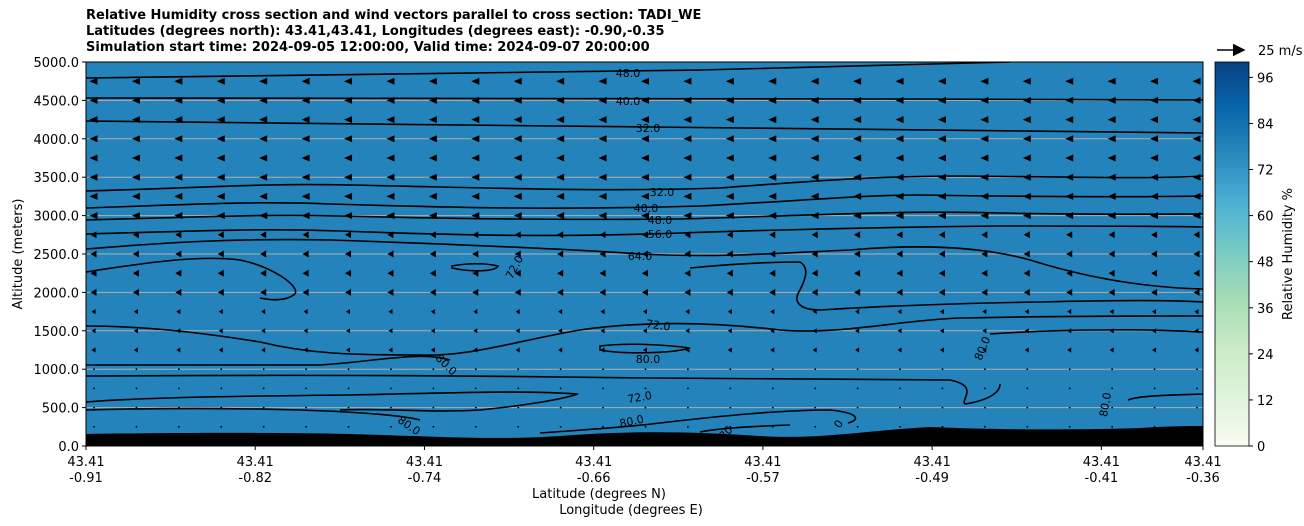 The image size is (1304, 526). What do you see at coordinates (644, 436) in the screenshot?
I see `terrain` at bounding box center [644, 436].